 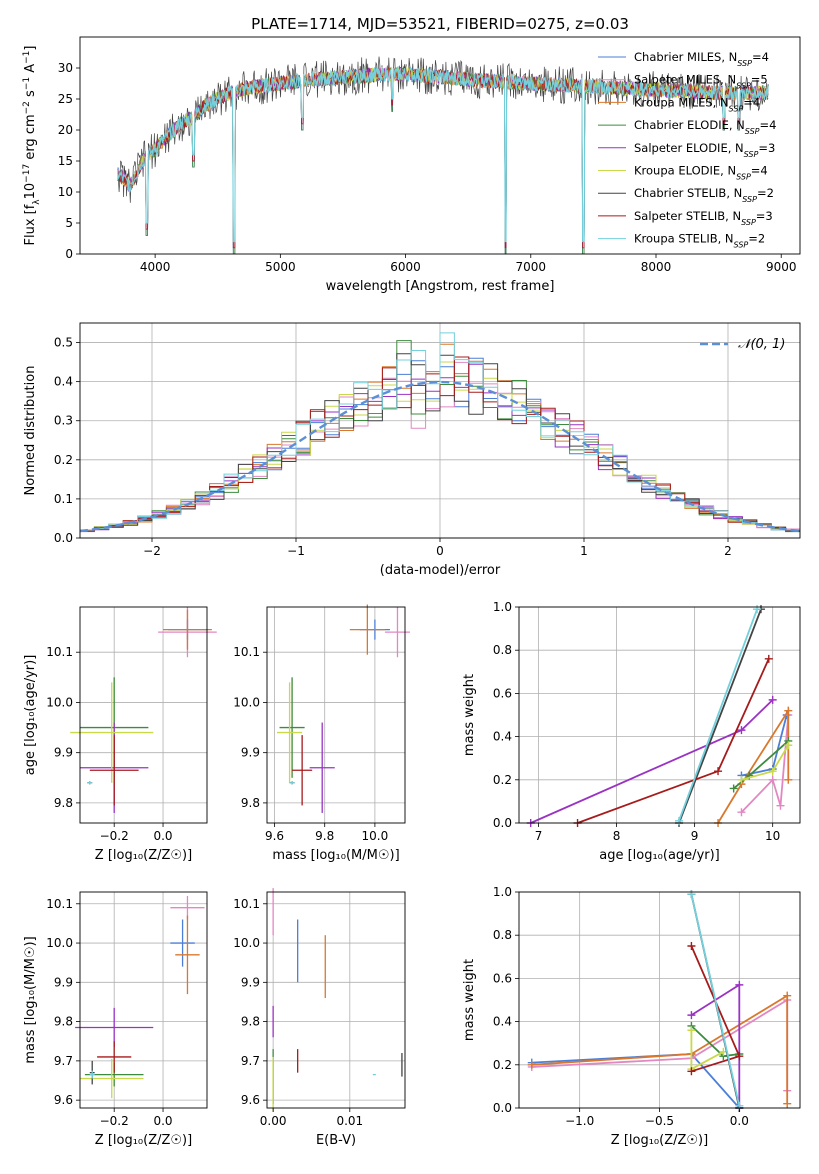 I want to click on y-tick-label: 30, so click(x=65, y=68).